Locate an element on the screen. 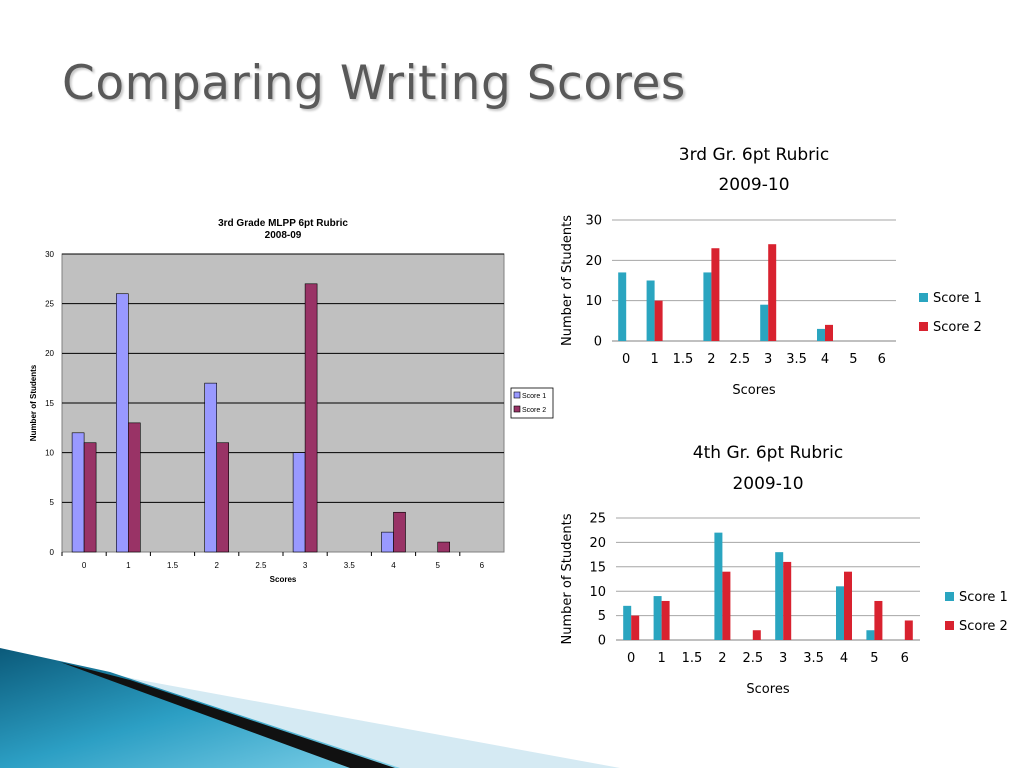 The image size is (1024, 768). legend-box is located at coordinates (532, 403).